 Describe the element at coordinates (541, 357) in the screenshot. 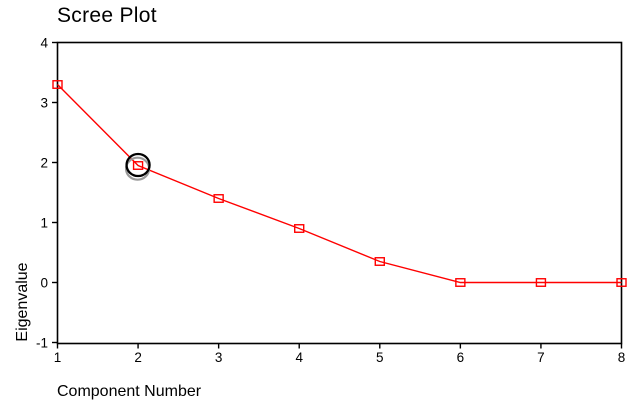

I see `x-tick-label: 7` at that location.